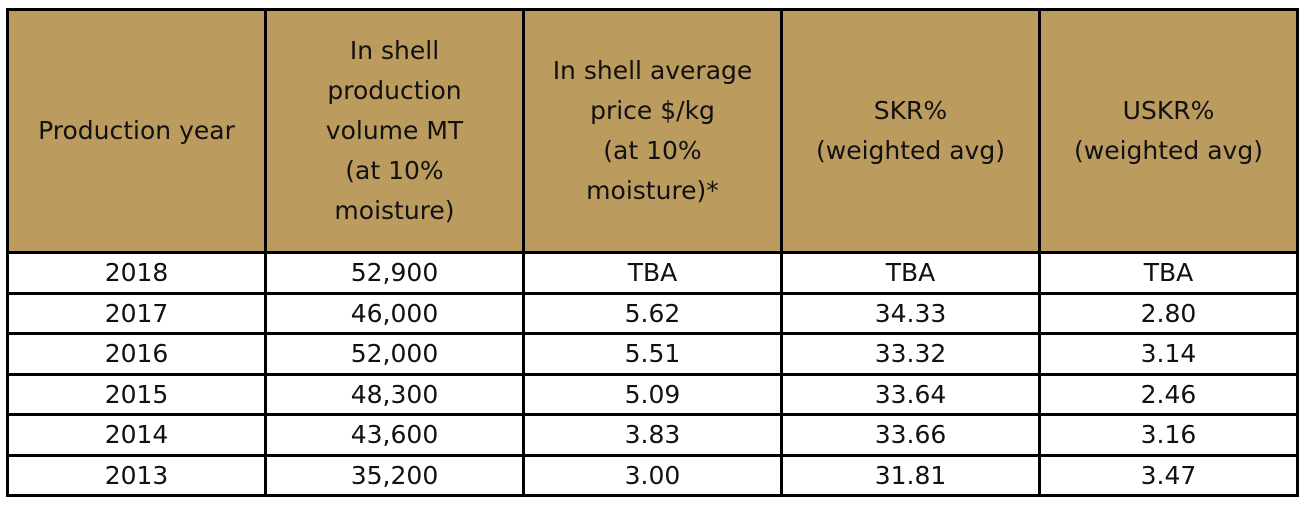 The height and width of the screenshot is (522, 1302). Describe the element at coordinates (136, 313) in the screenshot. I see `cell-year: 2017` at that location.